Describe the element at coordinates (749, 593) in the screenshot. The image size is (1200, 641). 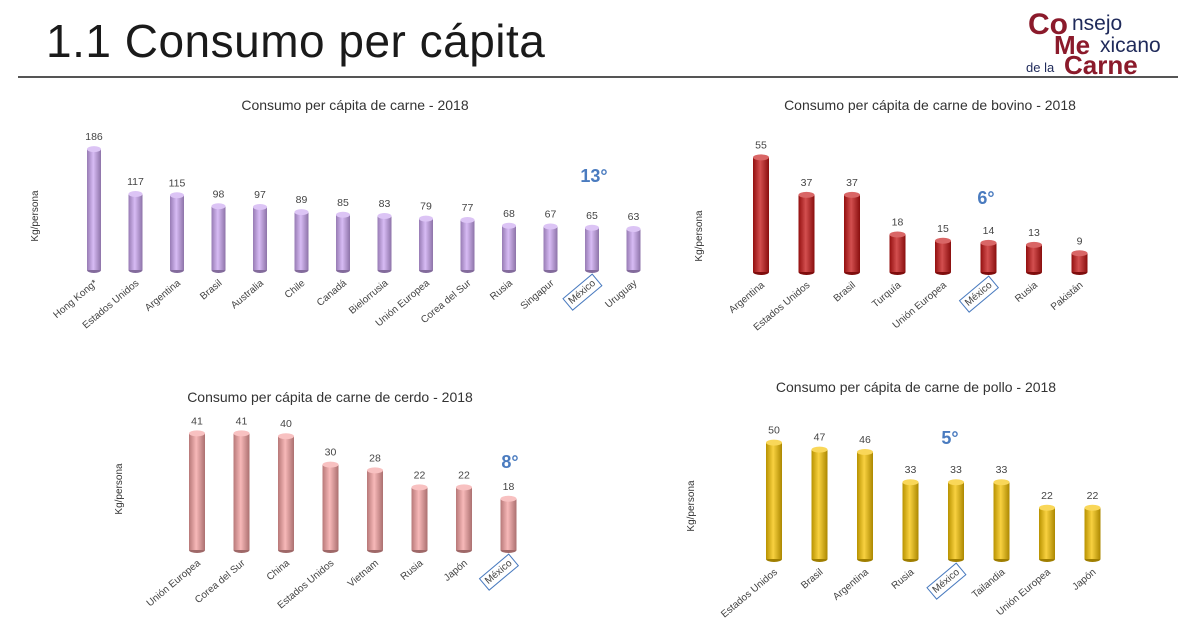
I see `category-label: Estados Unidos` at that location.